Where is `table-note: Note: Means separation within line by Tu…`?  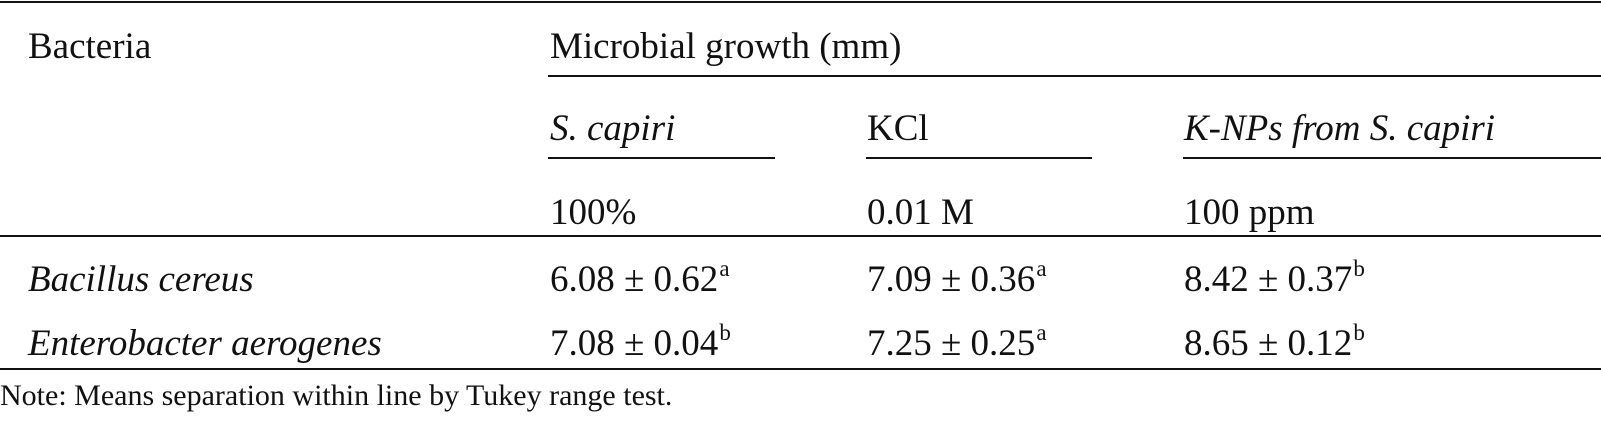
table-note: Note: Means separation within line by Tu… is located at coordinates (336, 395).